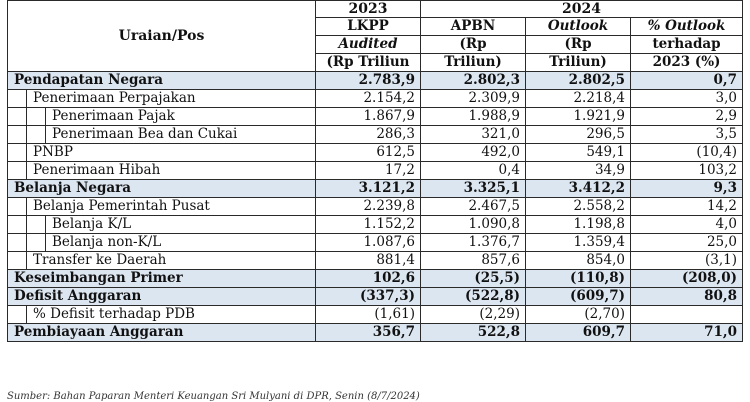  What do you see at coordinates (578, 242) in the screenshot?
I see `value-cell: 1.359,4` at bounding box center [578, 242].